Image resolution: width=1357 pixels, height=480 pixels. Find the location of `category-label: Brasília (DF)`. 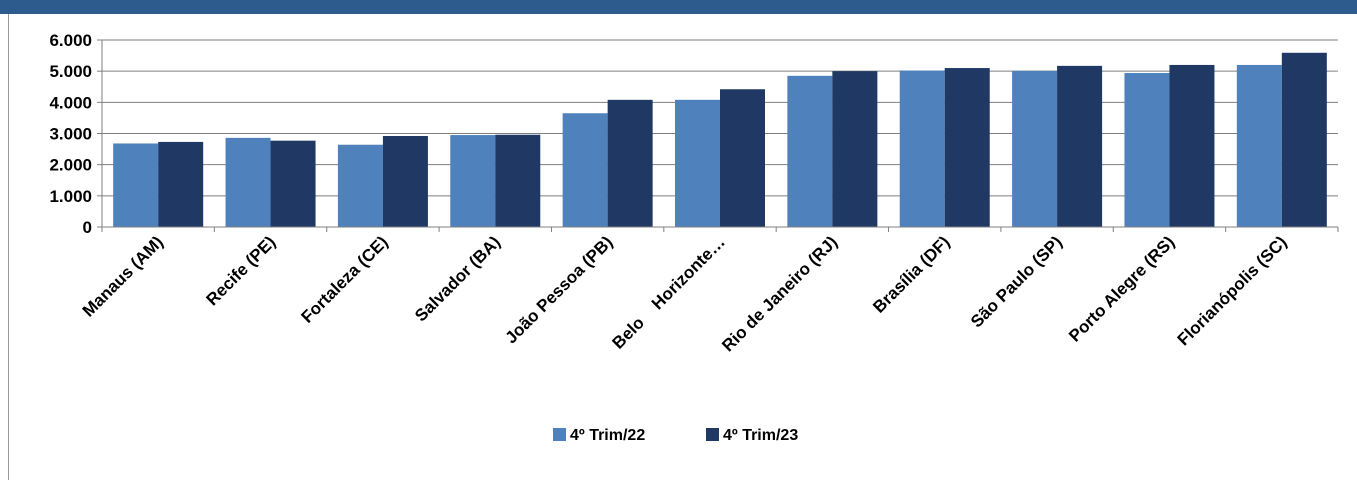

category-label: Brasília (DF) is located at coordinates (911, 274).